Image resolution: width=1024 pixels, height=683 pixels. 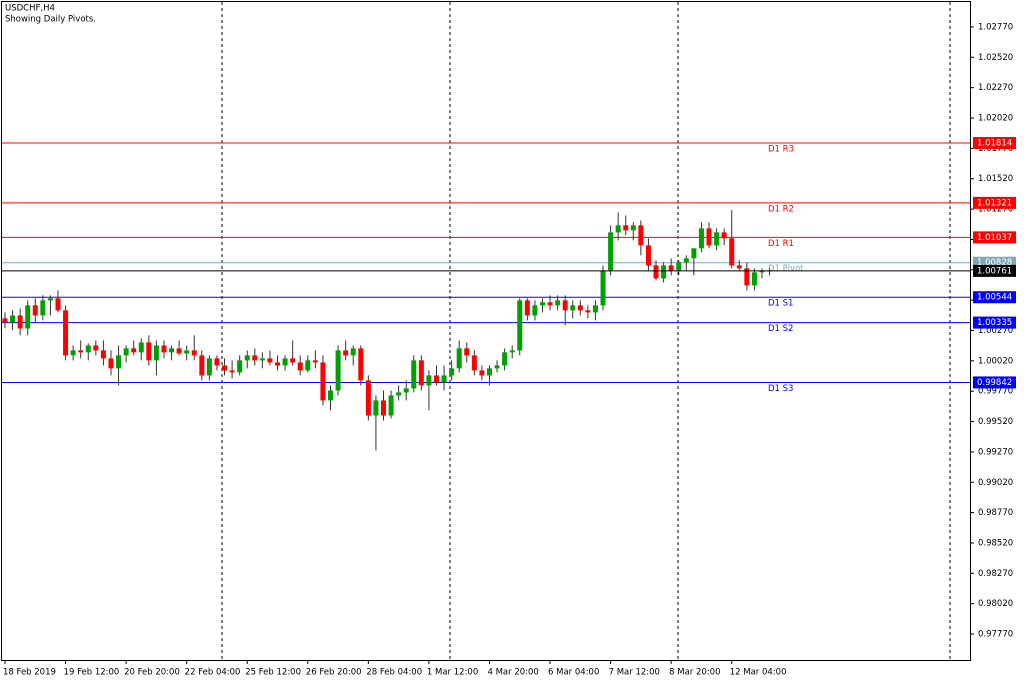 What do you see at coordinates (995, 210) in the screenshot?
I see `y-tick-label: 1.01270` at bounding box center [995, 210].